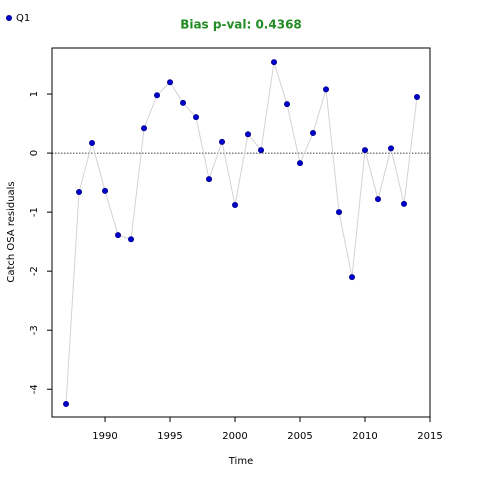 This screenshot has height=480, width=480. Describe the element at coordinates (299, 436) in the screenshot. I see `x-tick-label: 2005` at that location.